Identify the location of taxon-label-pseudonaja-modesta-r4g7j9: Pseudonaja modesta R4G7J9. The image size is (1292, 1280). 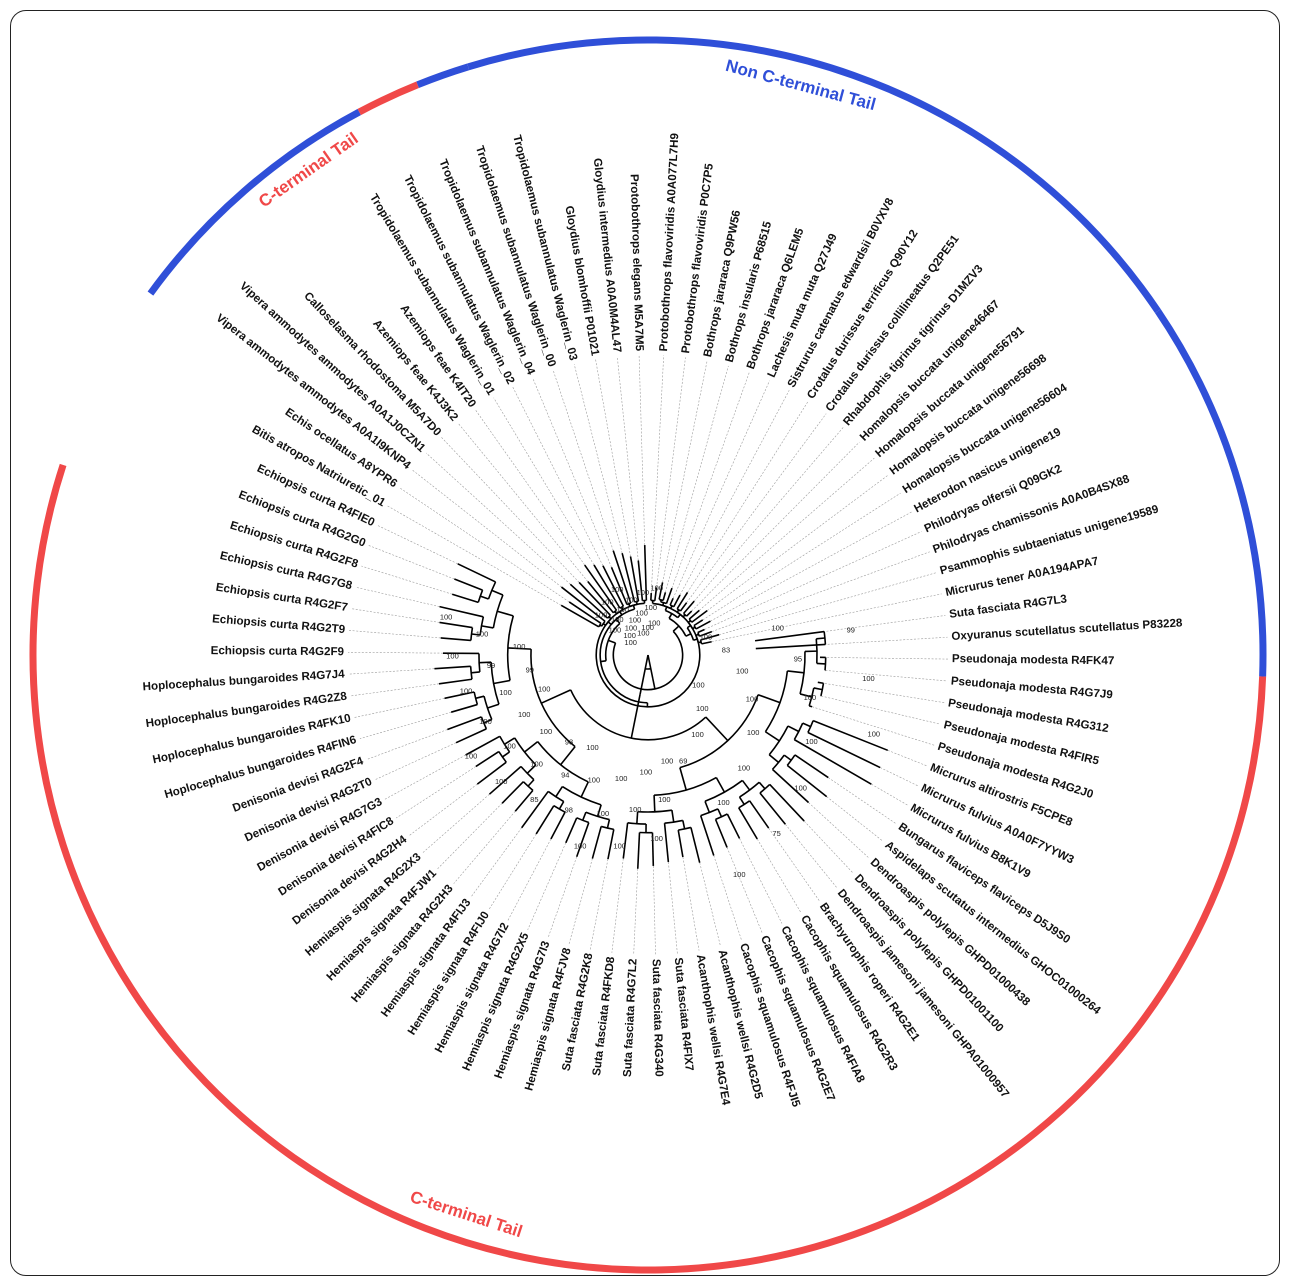
(1031, 687).